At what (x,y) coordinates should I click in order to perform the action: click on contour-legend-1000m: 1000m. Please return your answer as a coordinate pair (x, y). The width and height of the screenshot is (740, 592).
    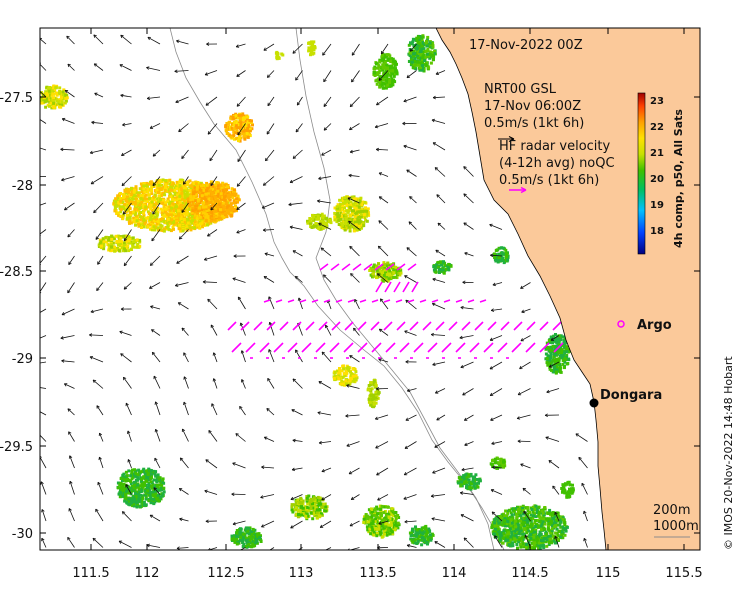
    Looking at the image, I should click on (676, 526).